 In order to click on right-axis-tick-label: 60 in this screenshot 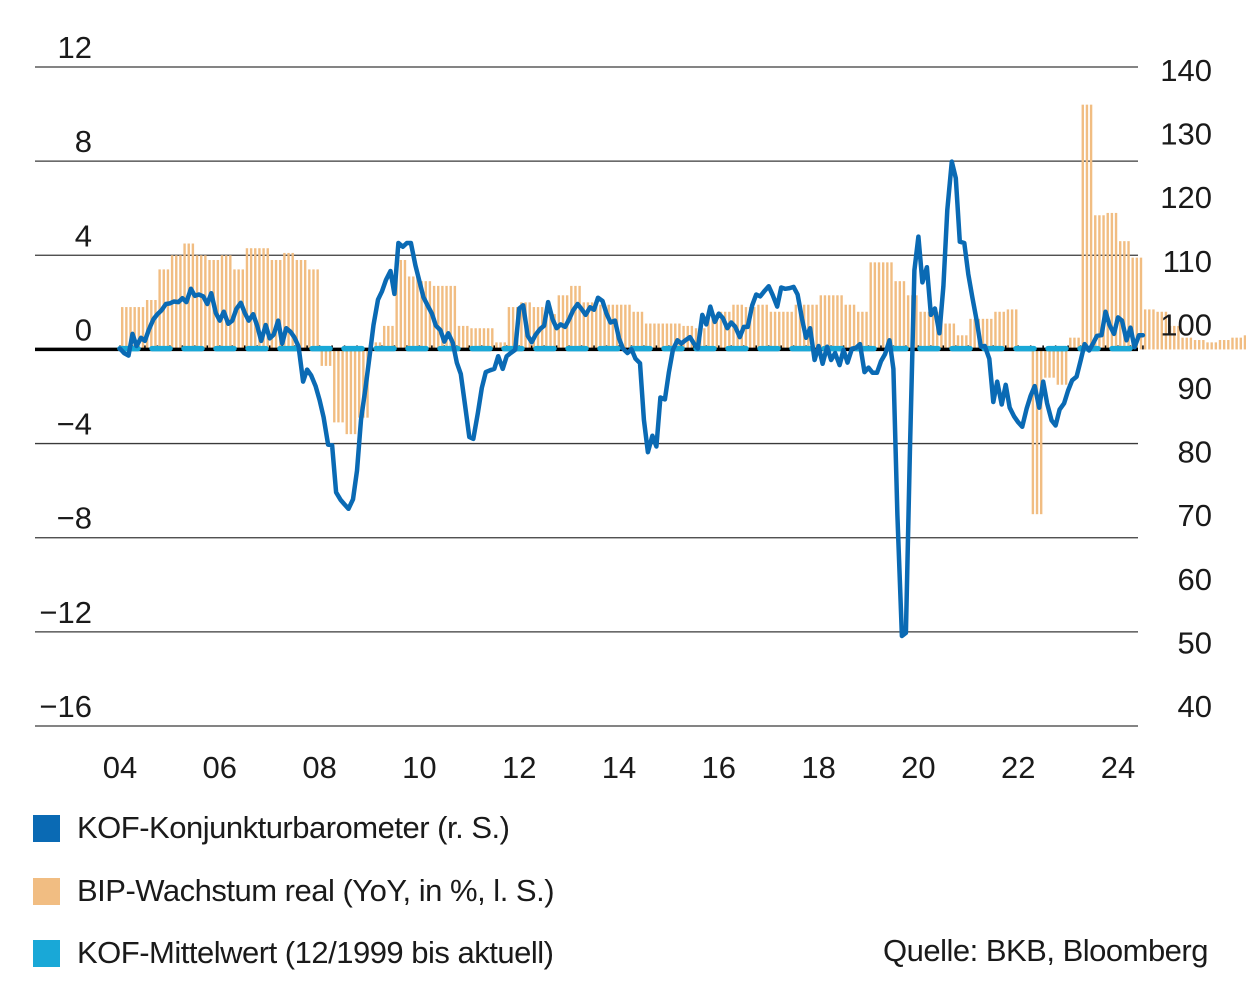, I will do `click(1195, 579)`.